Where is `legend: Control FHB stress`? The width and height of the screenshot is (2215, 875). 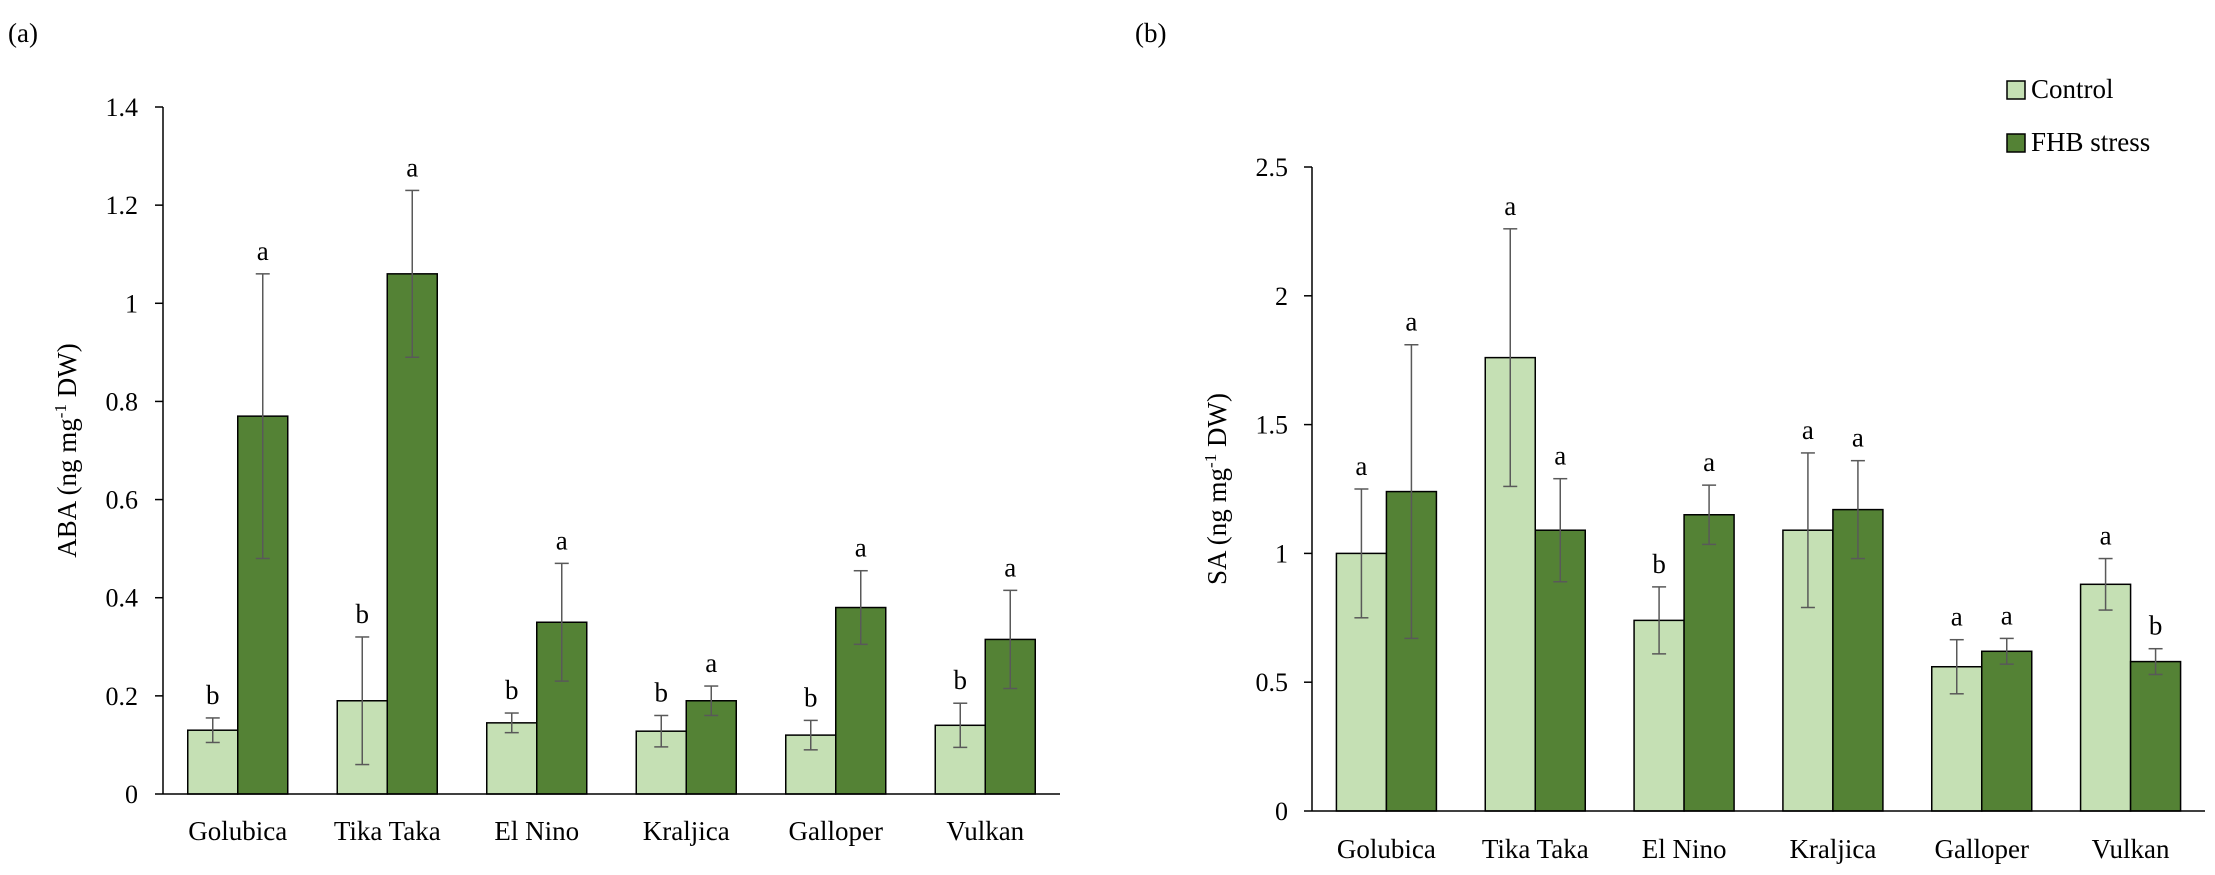 legend: Control FHB stress is located at coordinates (2078, 115).